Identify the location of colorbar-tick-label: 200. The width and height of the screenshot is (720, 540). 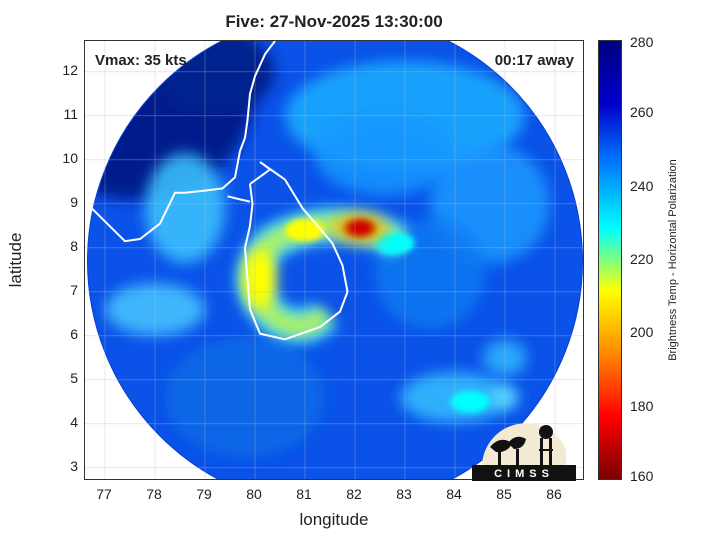
(642, 332).